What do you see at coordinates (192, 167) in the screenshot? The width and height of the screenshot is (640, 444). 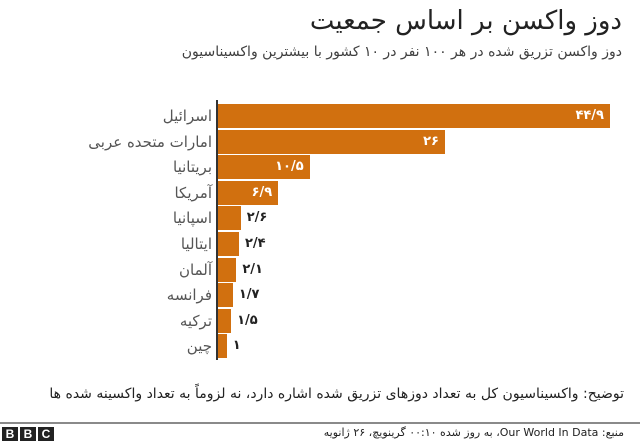 I see `category-label: بریتانیا` at bounding box center [192, 167].